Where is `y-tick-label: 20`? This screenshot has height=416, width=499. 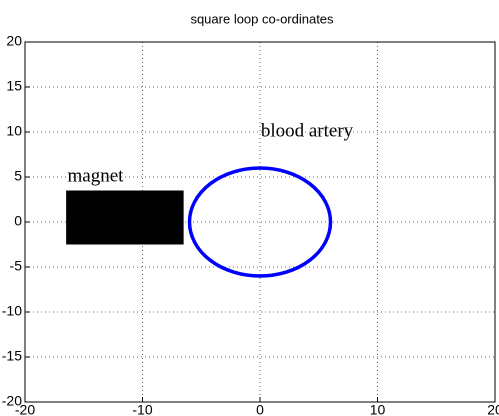
y-tick-label: 20 is located at coordinates (14, 41).